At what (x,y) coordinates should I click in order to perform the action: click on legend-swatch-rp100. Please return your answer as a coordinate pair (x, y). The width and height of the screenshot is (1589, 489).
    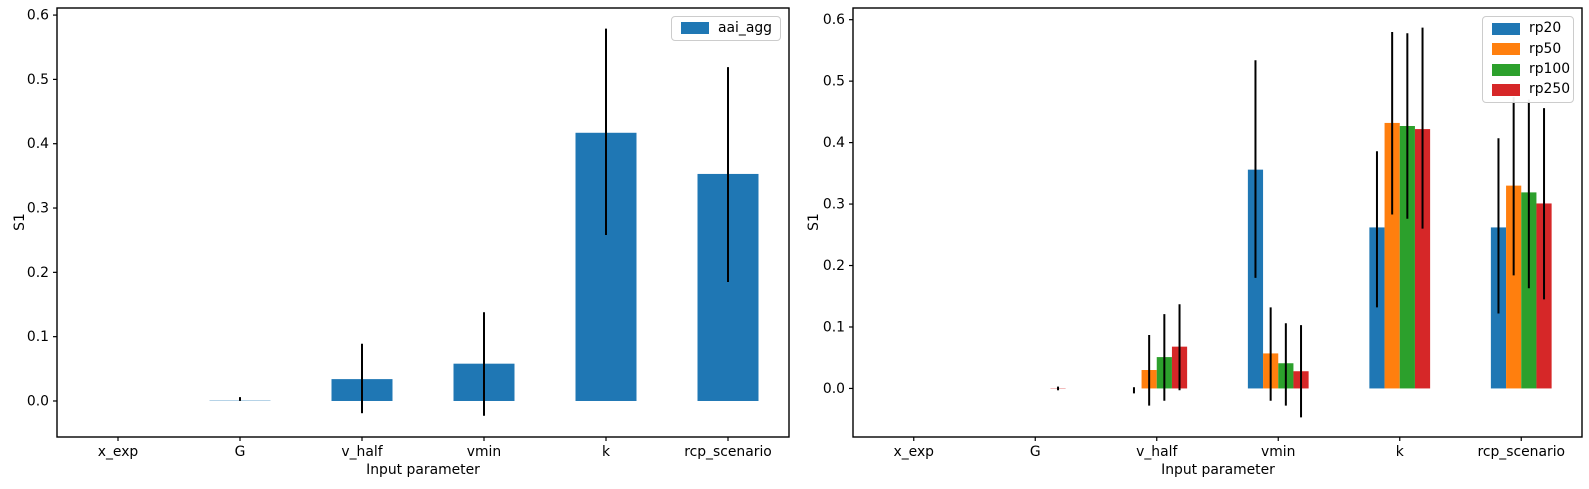
    Looking at the image, I should click on (1506, 69).